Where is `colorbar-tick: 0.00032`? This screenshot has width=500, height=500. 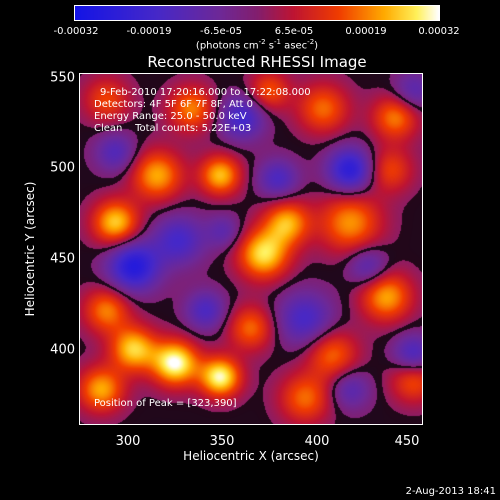 colorbar-tick: 0.00032 is located at coordinates (439, 31).